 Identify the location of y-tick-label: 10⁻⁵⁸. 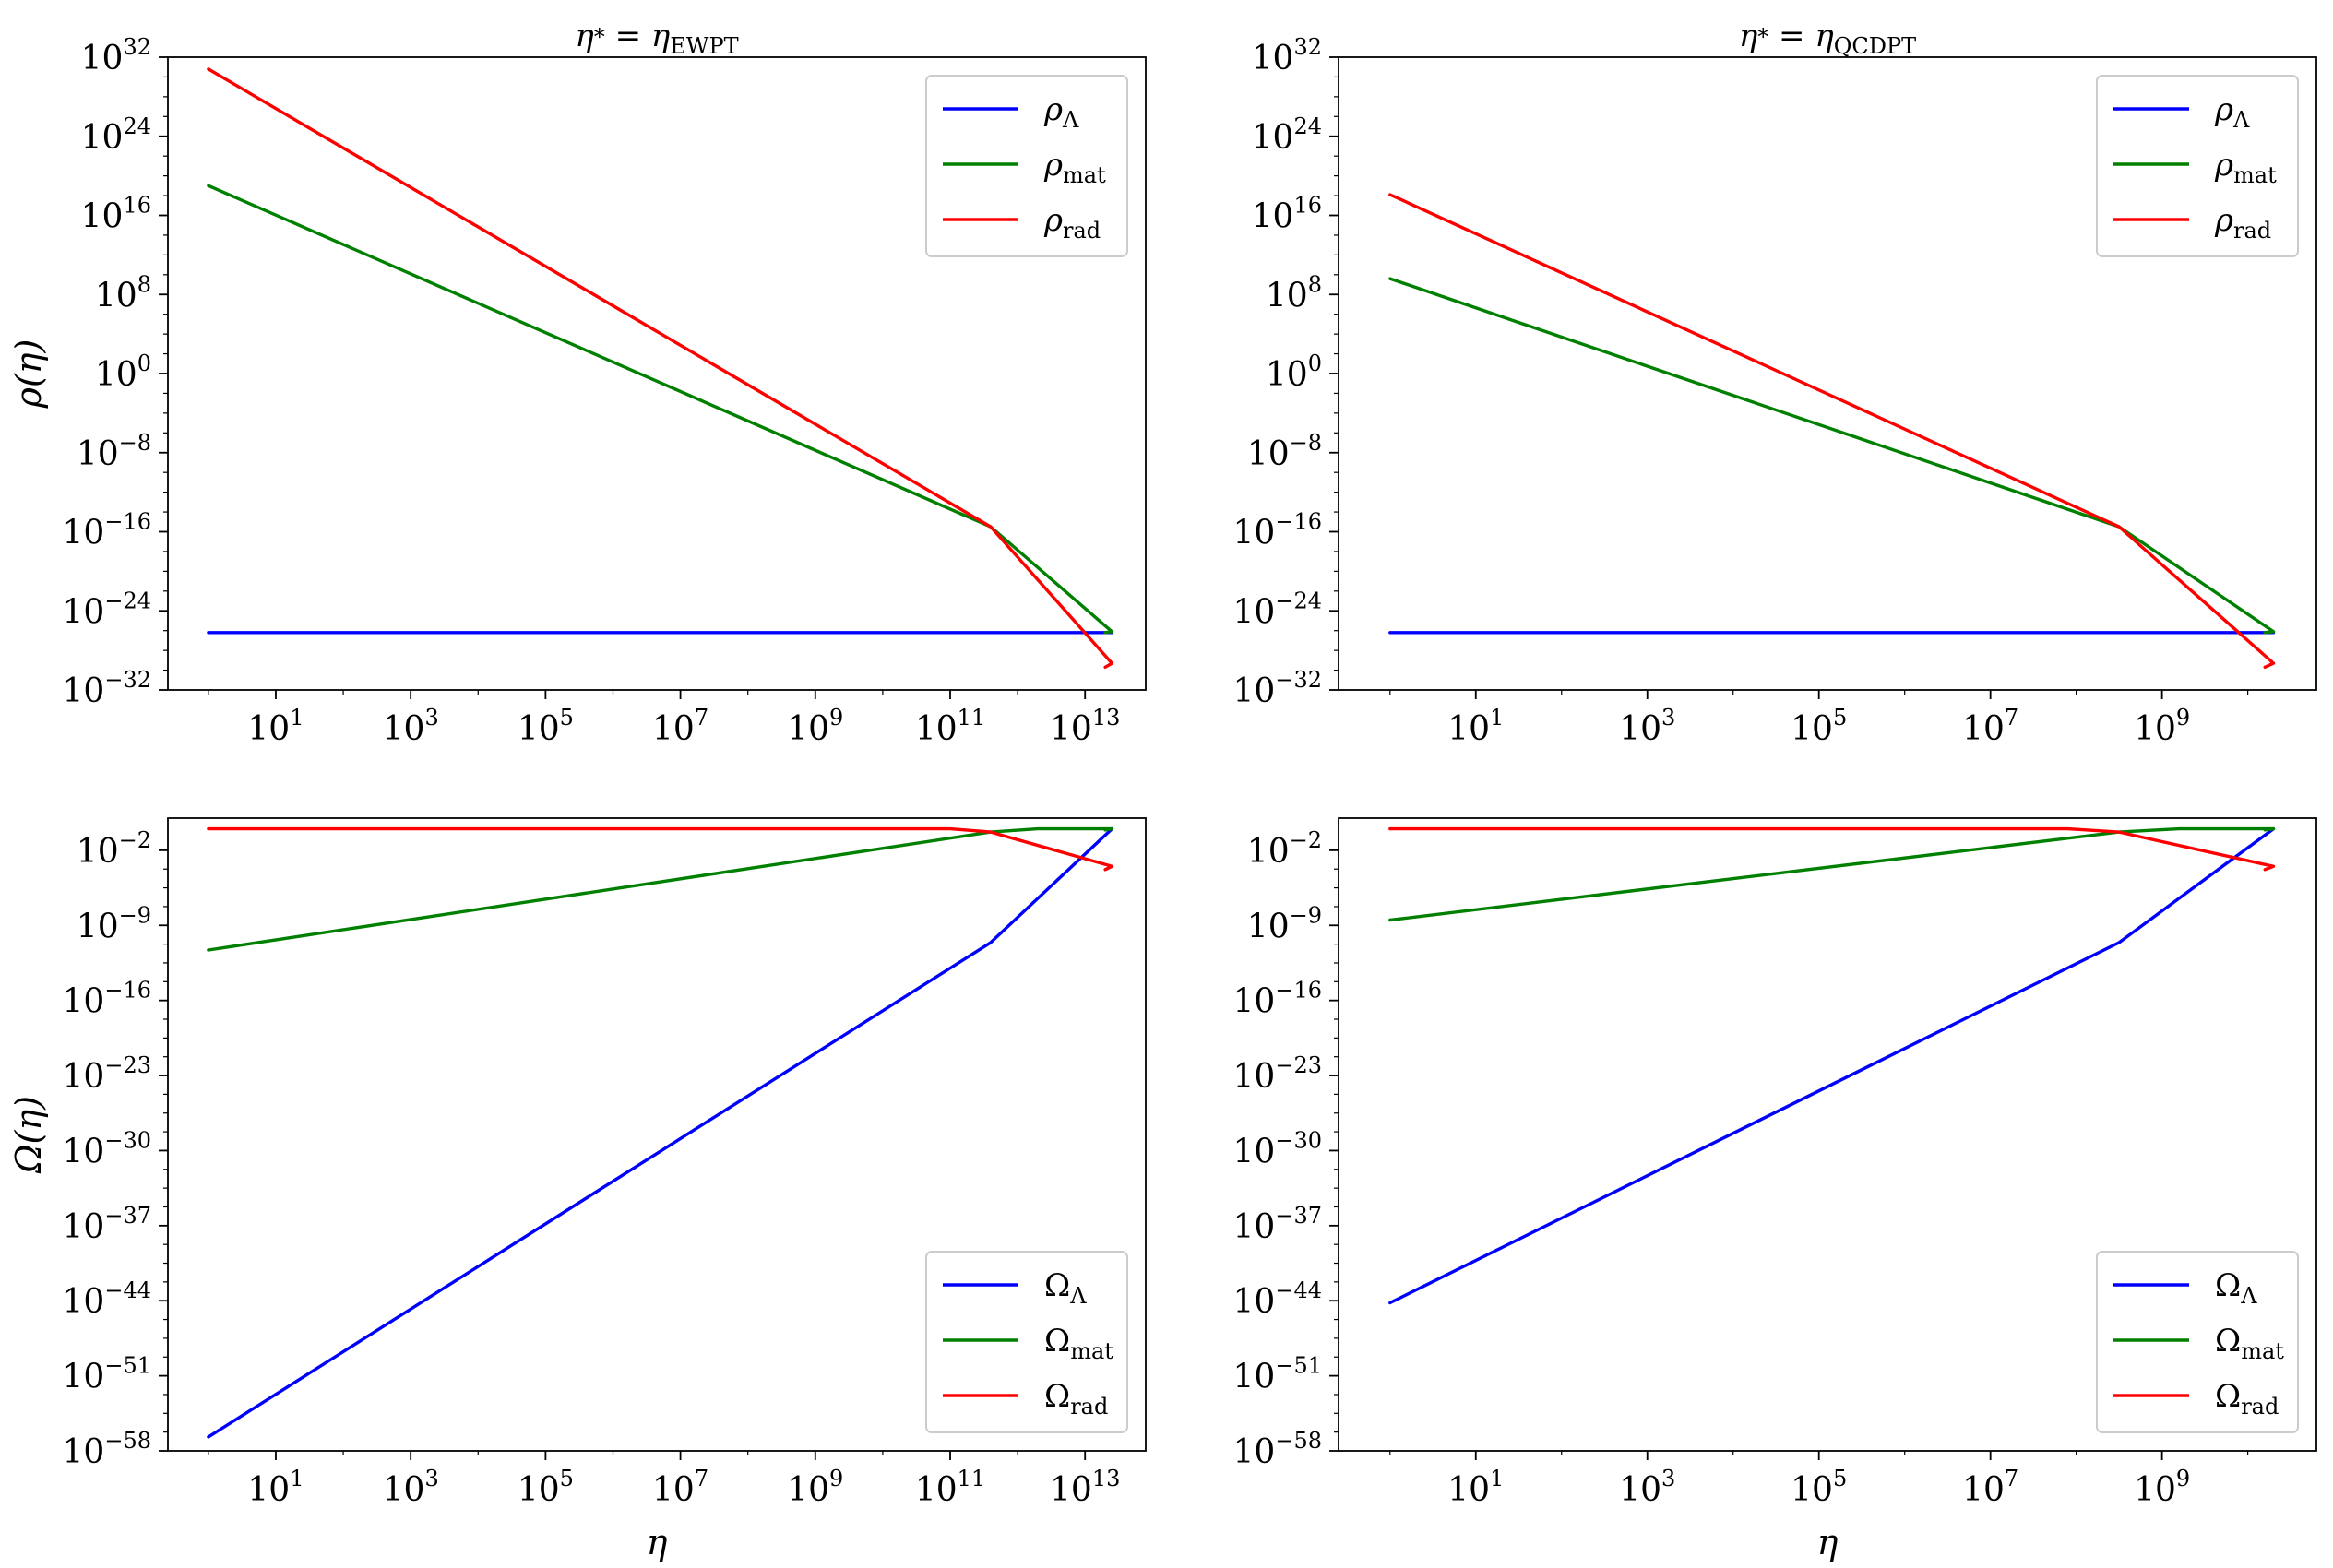
(1277, 1449).